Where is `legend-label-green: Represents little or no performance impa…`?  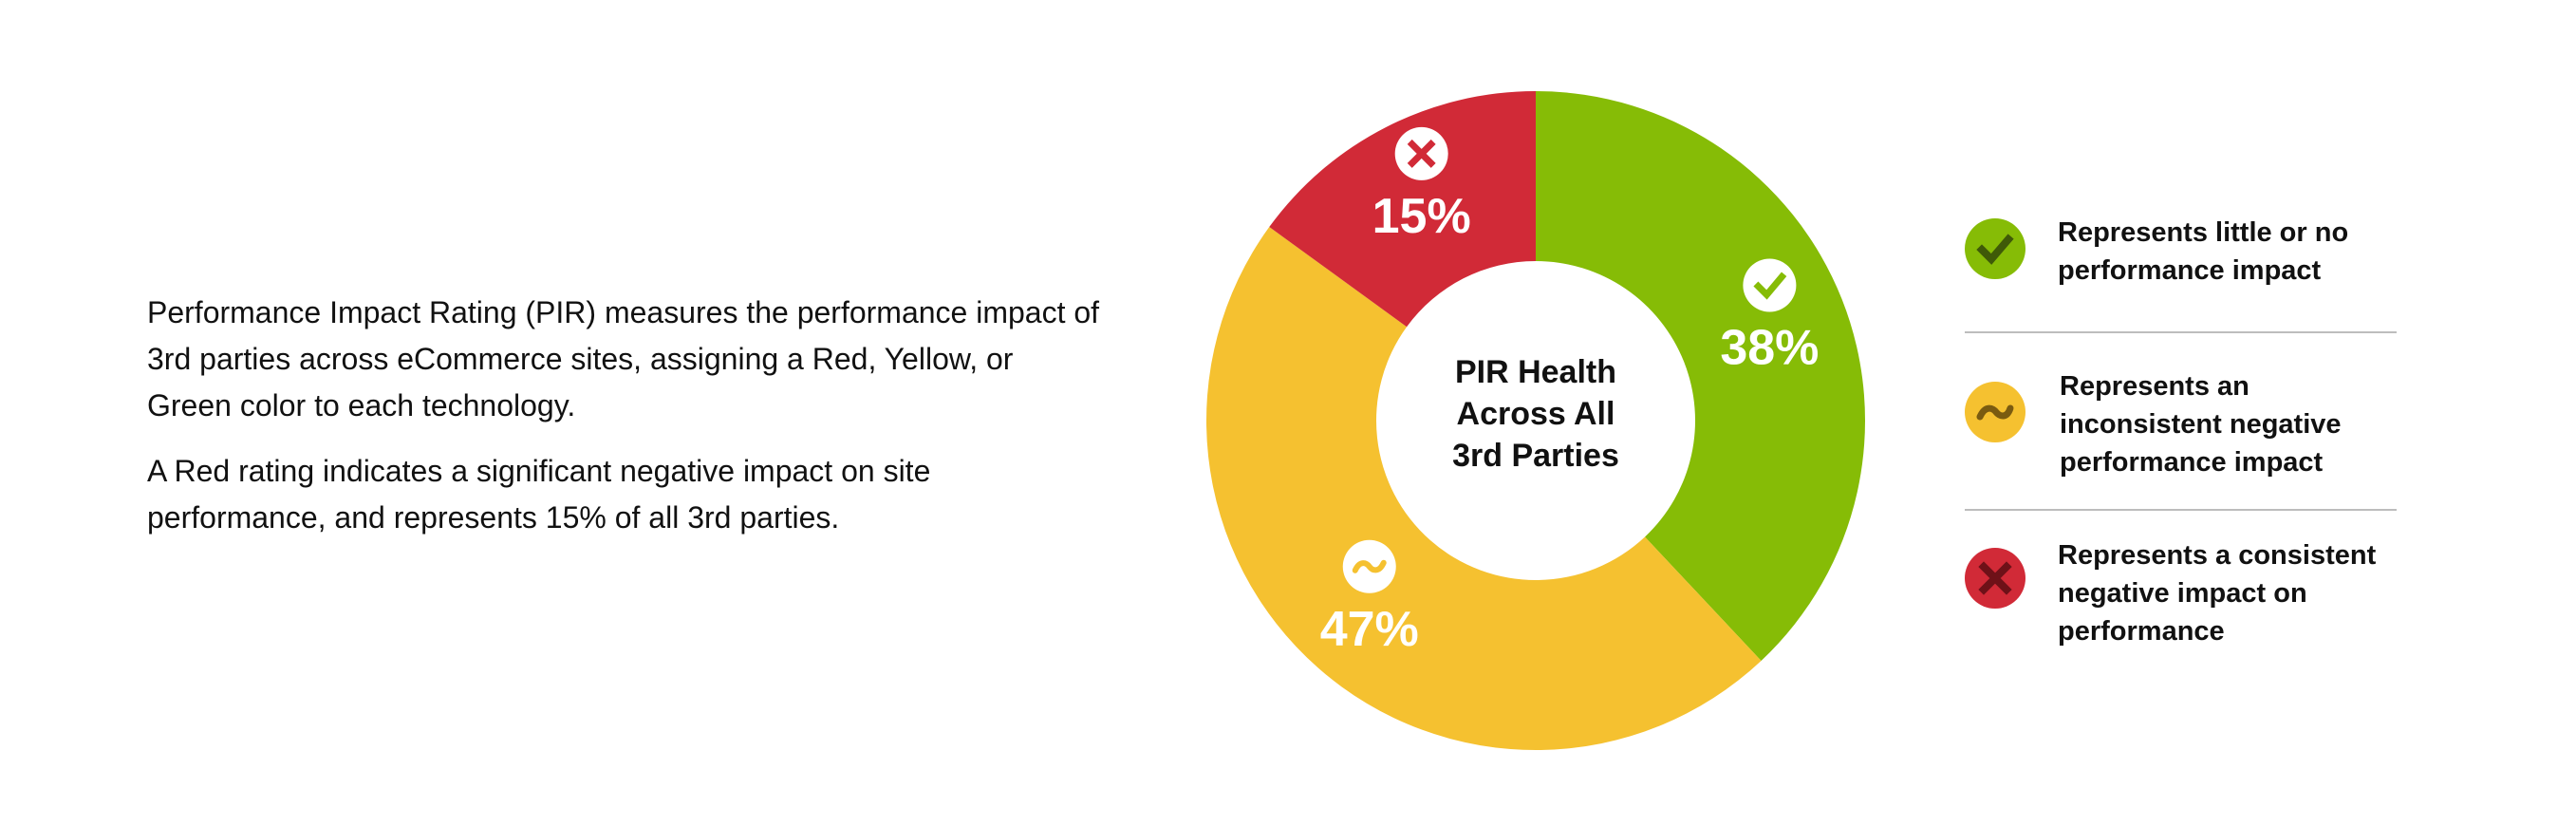 legend-label-green: Represents little or no performance impa… is located at coordinates (2204, 251).